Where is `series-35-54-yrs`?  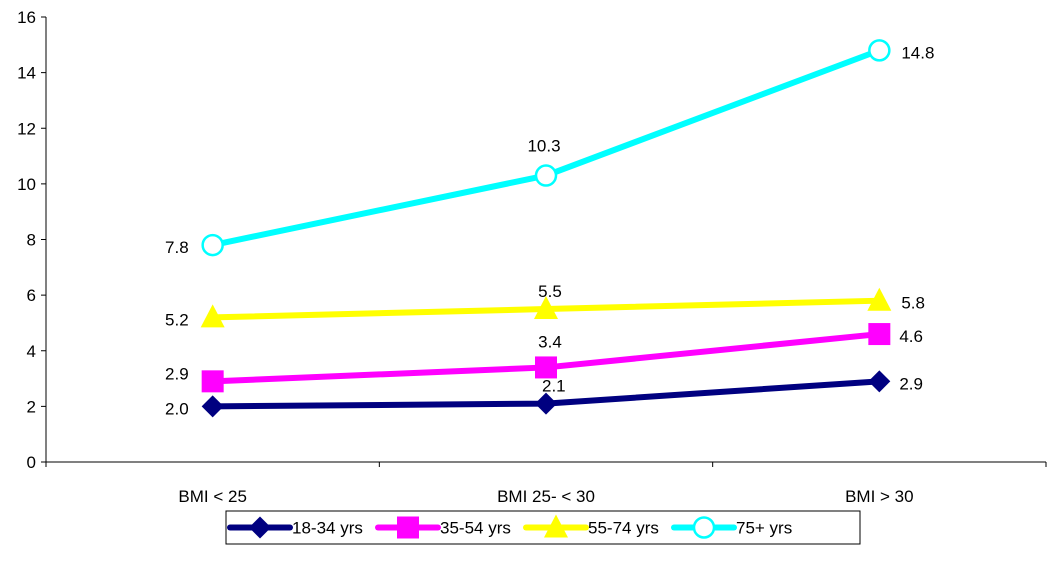
series-35-54-yrs is located at coordinates (546, 358).